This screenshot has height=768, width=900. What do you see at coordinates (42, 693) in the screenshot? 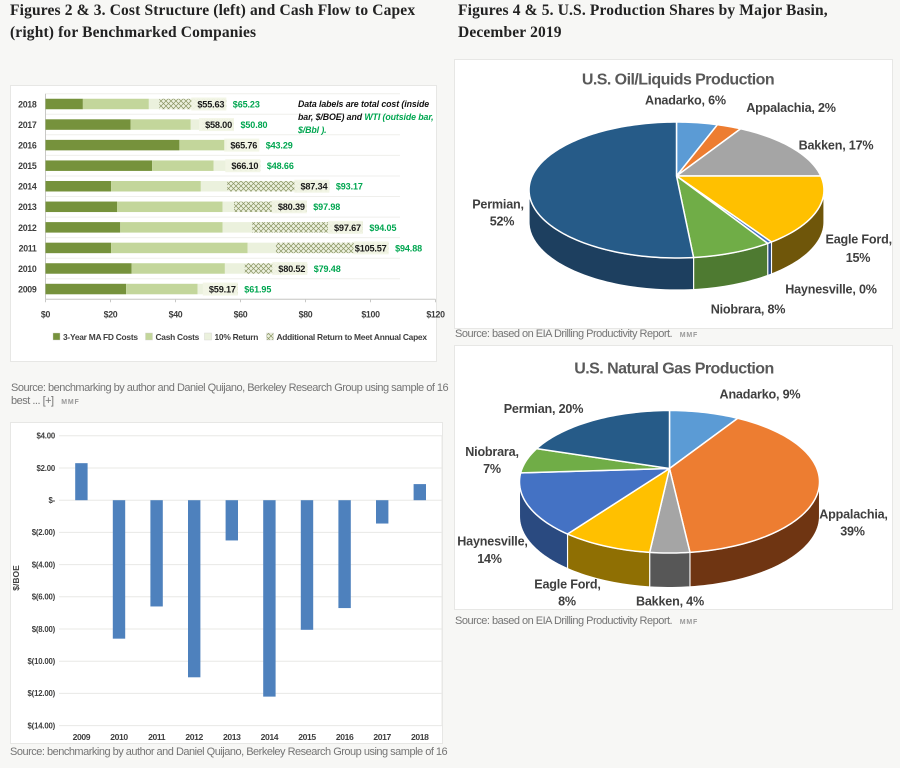
I see `svg-text: $(12.00)` at bounding box center [42, 693].